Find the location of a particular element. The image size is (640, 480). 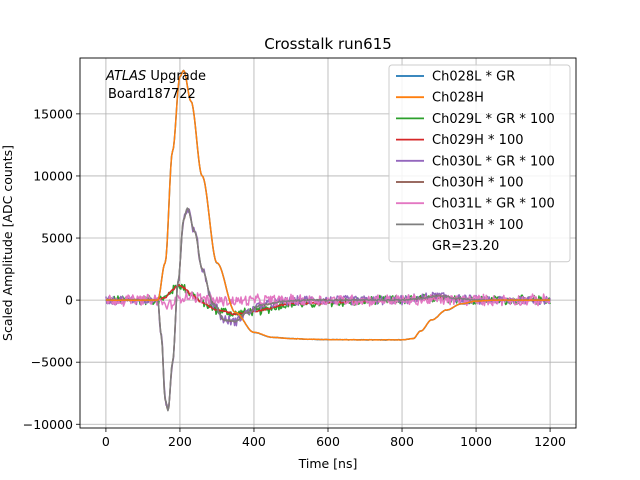

x-tick-label: 600 is located at coordinates (328, 441).